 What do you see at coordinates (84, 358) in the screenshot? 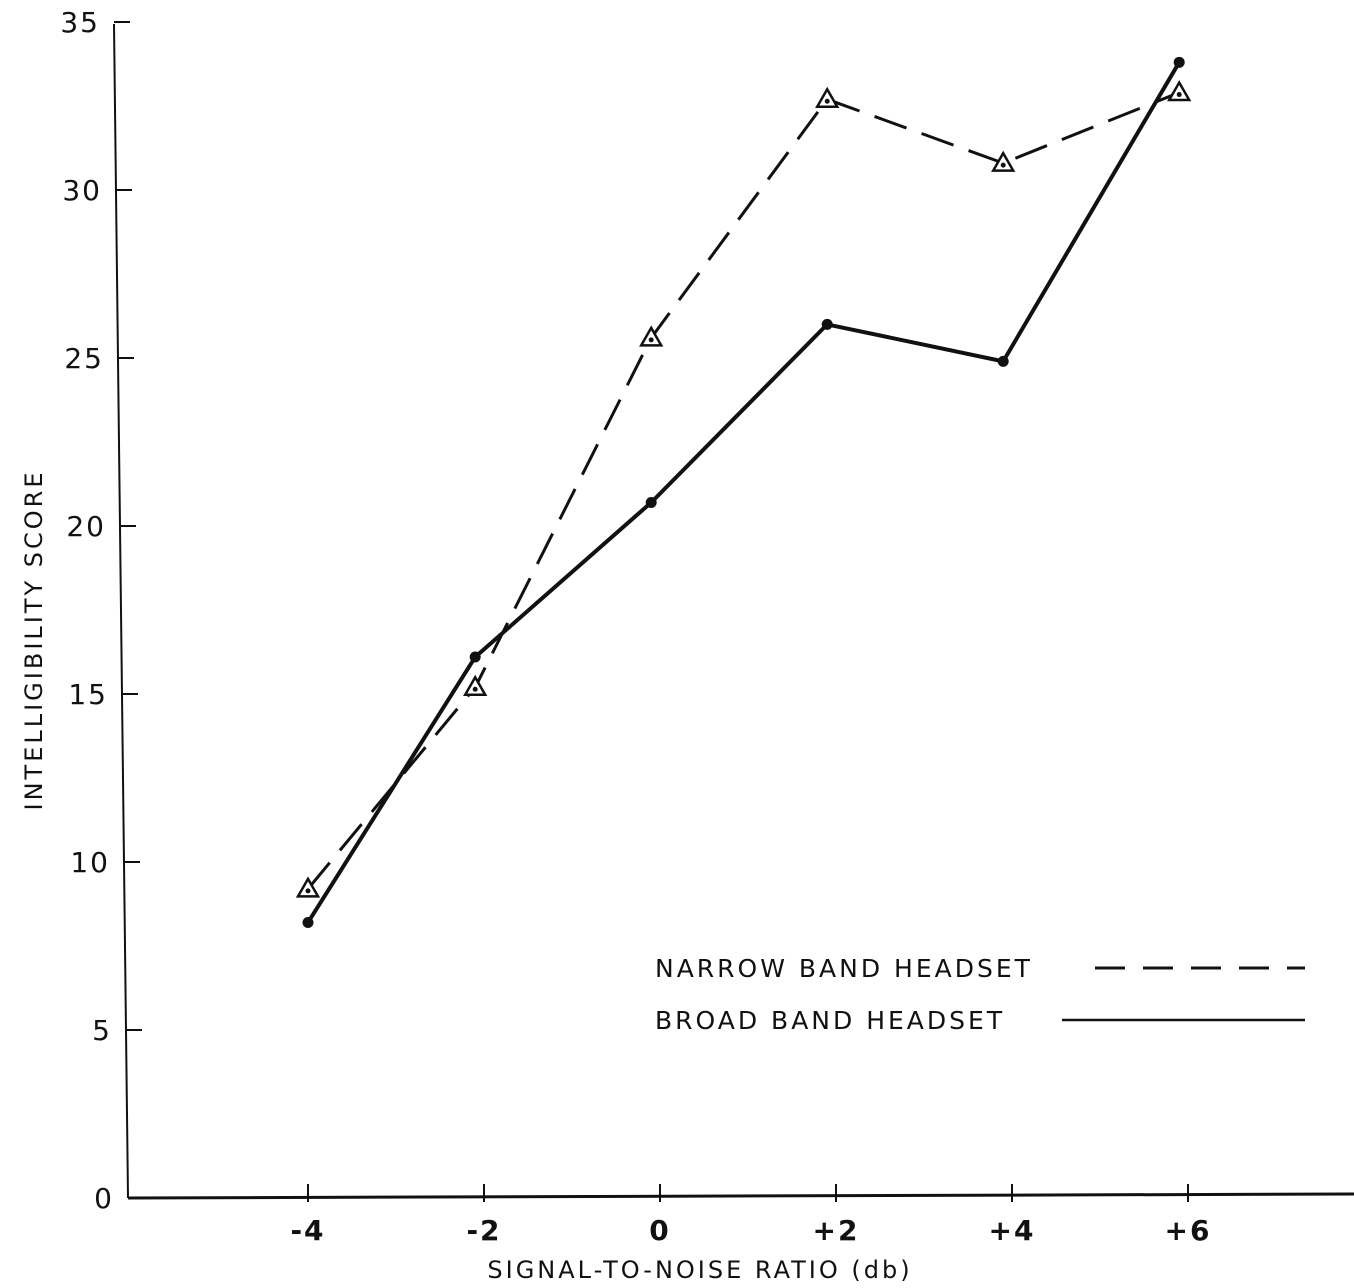
I see `y-tick-label: 25` at bounding box center [84, 358].